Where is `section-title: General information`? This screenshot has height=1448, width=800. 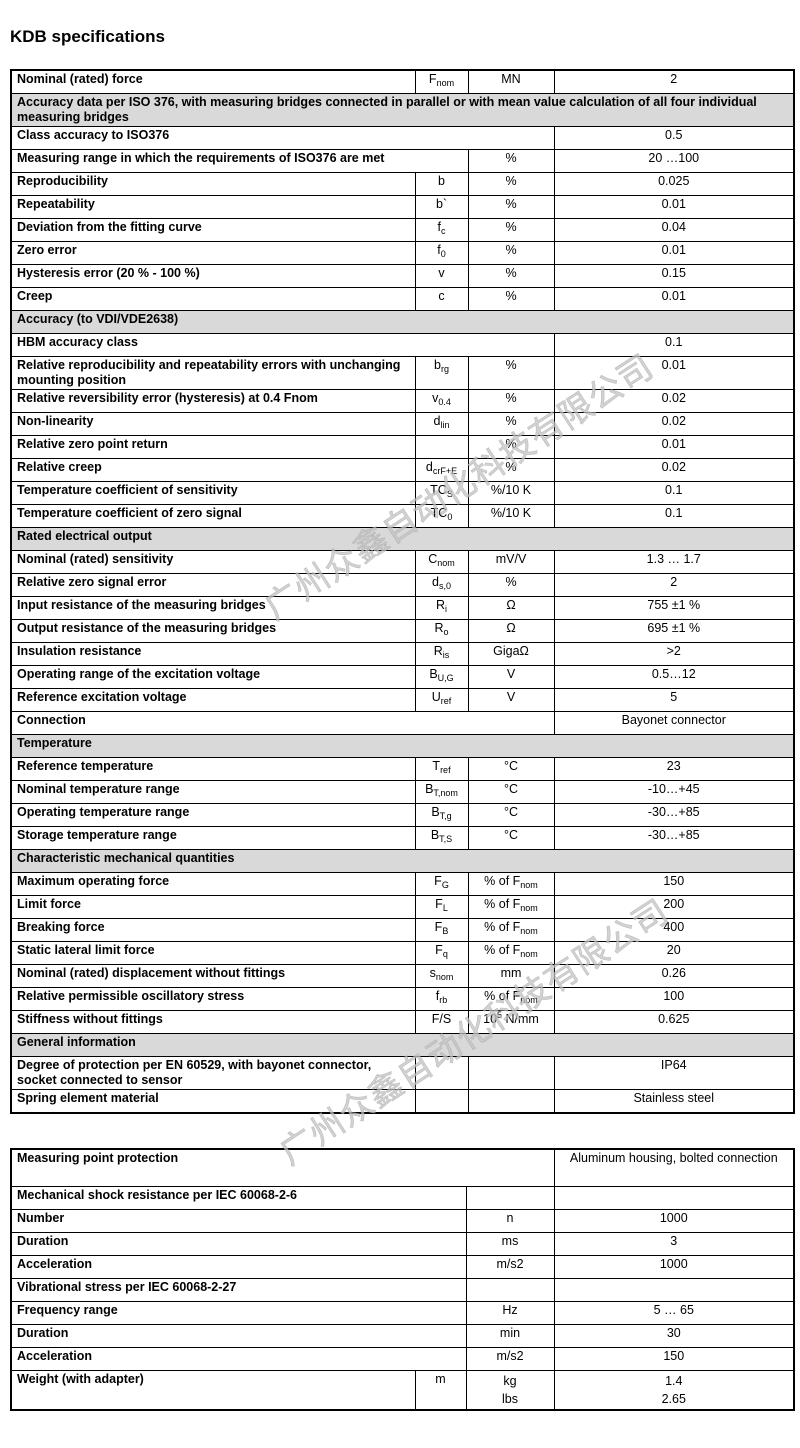
section-title: General information is located at coordinates (402, 1045).